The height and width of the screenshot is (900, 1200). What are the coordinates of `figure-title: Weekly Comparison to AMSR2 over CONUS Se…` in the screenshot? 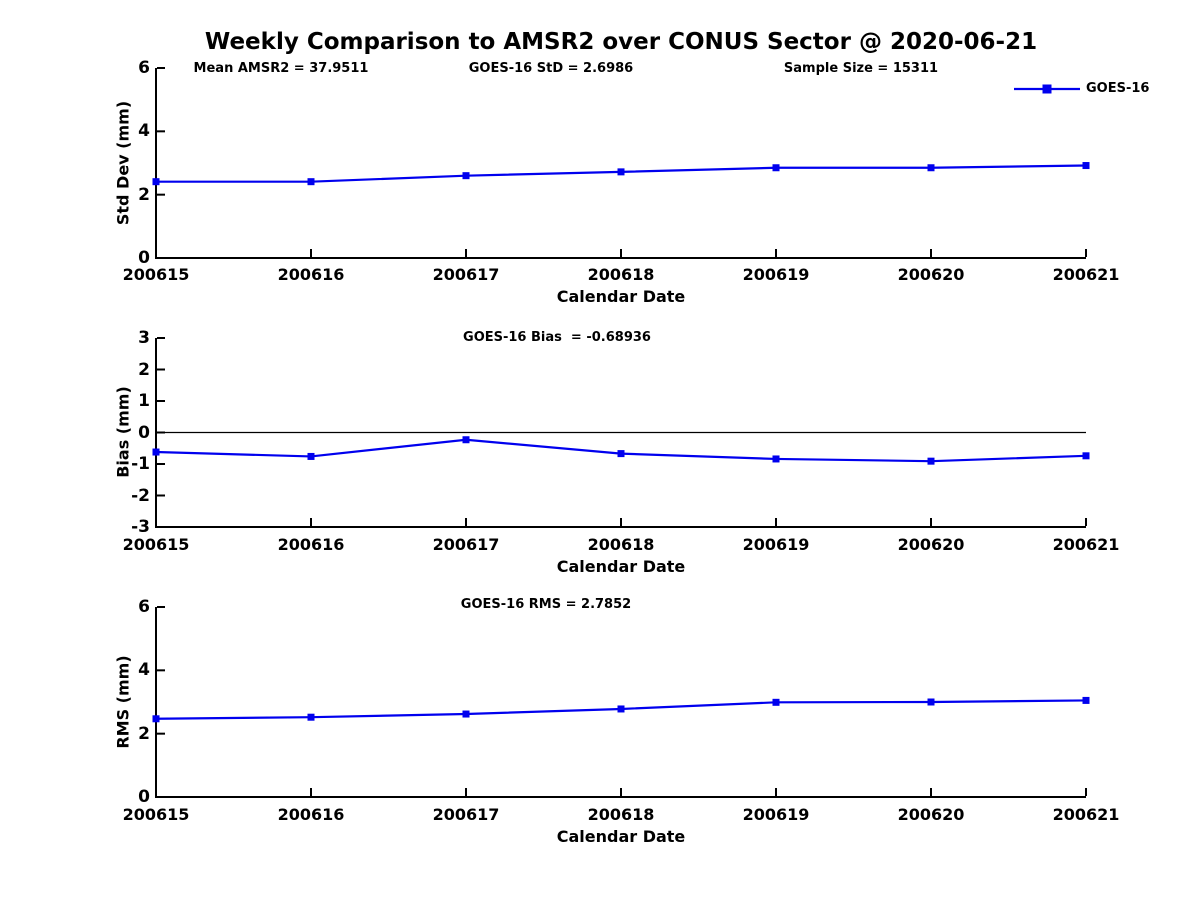 It's located at (621, 42).